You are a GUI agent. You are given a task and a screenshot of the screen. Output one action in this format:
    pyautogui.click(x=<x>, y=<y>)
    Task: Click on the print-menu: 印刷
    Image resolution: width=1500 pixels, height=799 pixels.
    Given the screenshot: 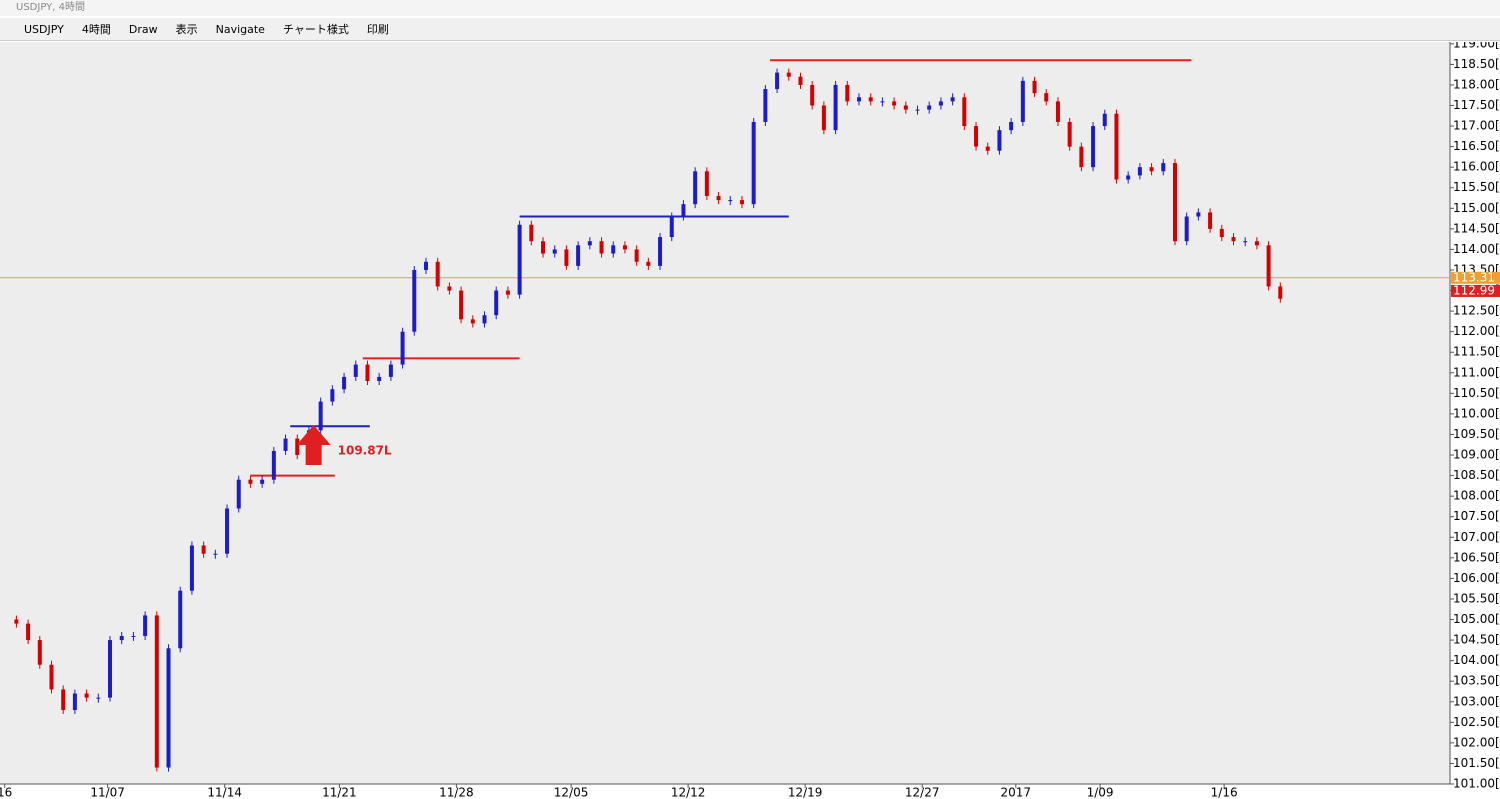 What is the action you would take?
    pyautogui.click(x=377, y=29)
    